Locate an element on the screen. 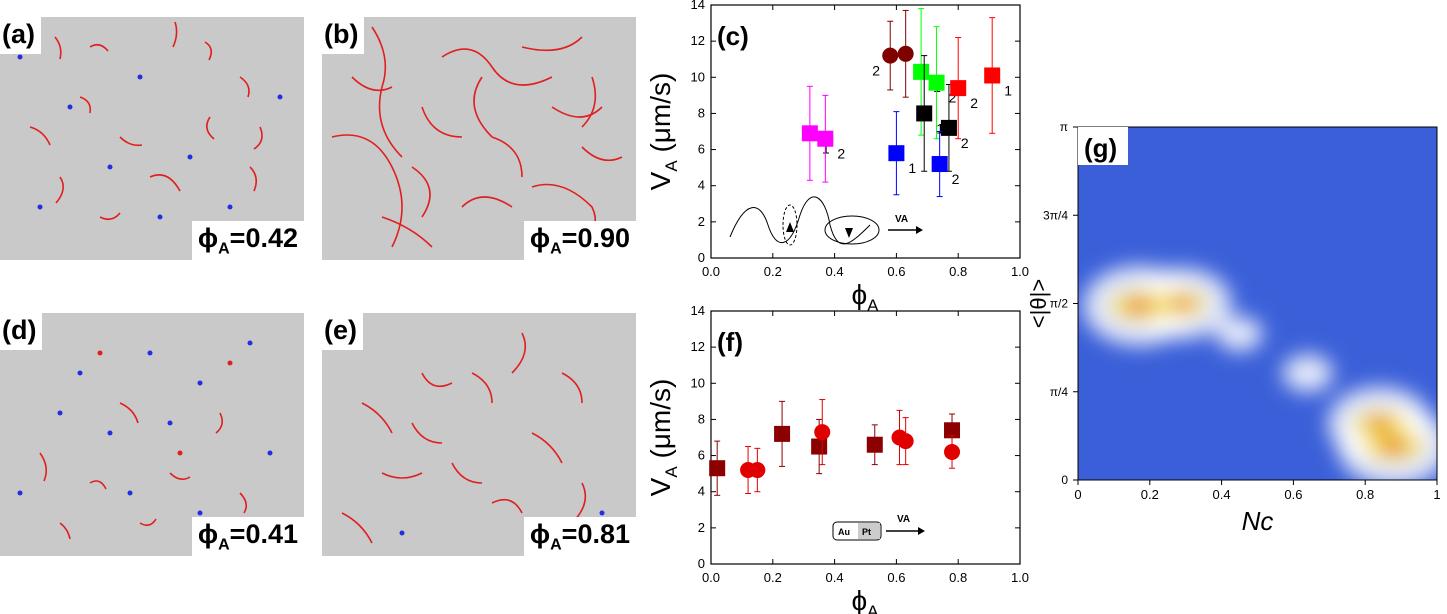 The height and width of the screenshot is (614, 1447). panel-label: (c) is located at coordinates (733, 36).